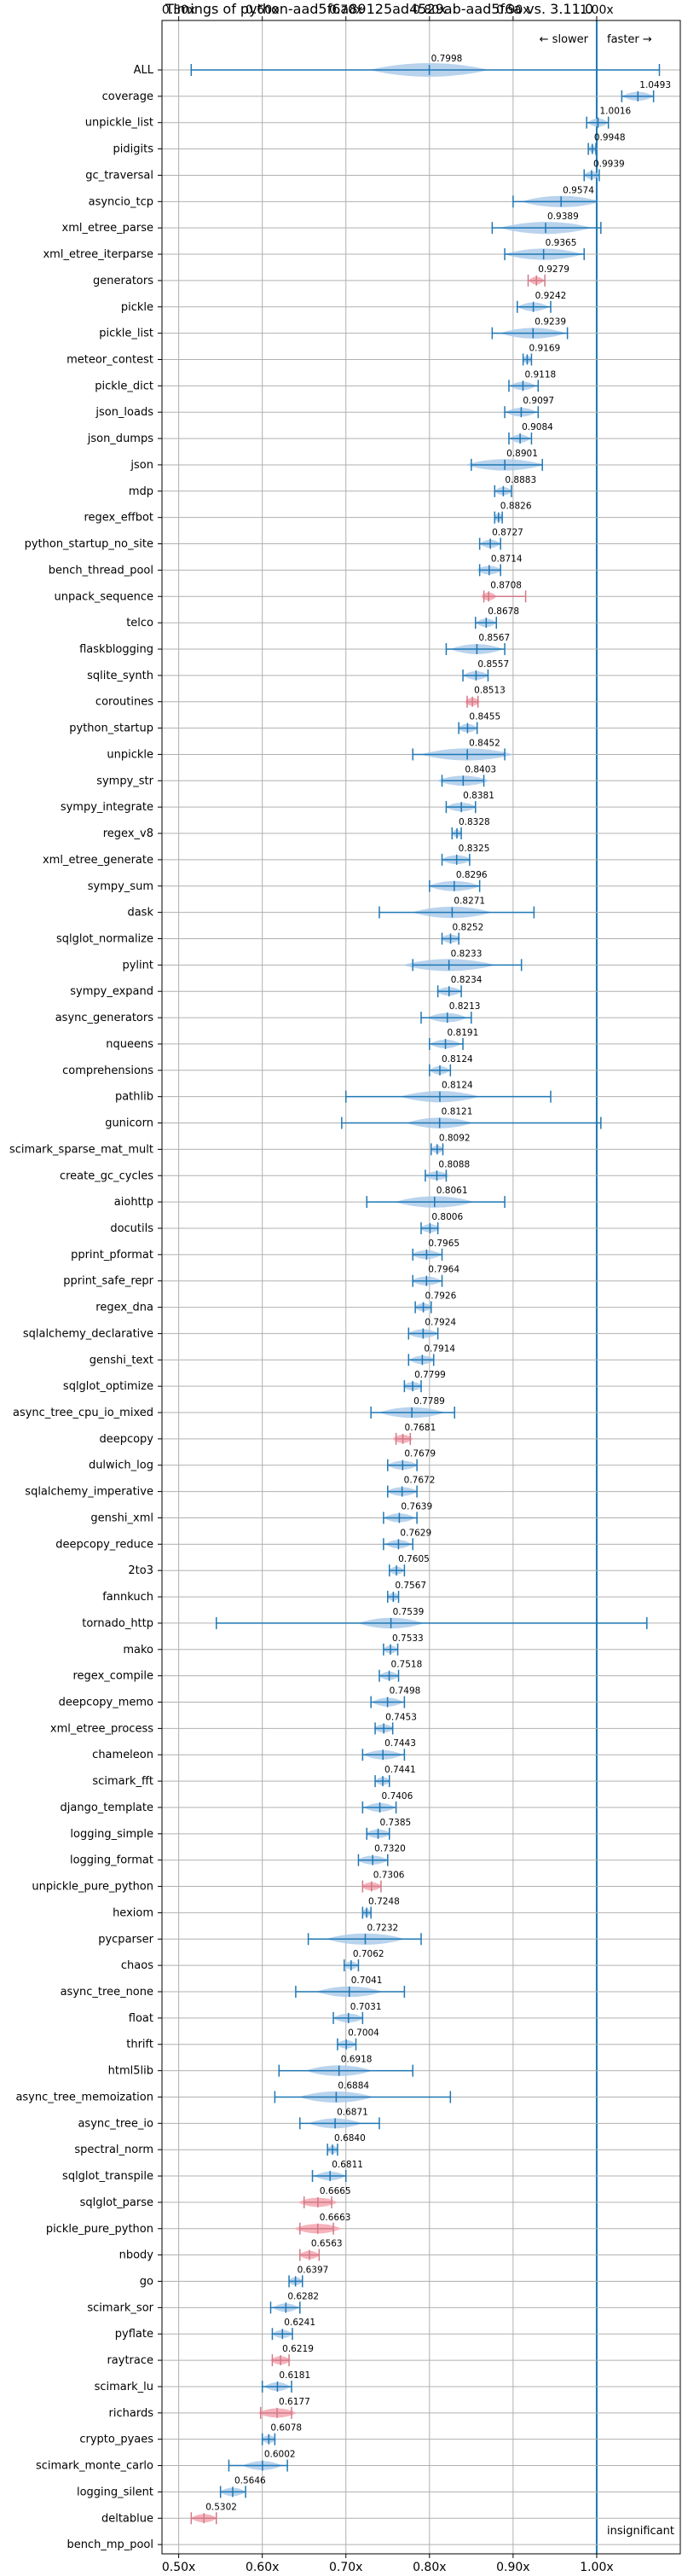 The width and height of the screenshot is (682, 2576). I want to click on benchmark-label: unpickle_pure_python, so click(93, 1887).